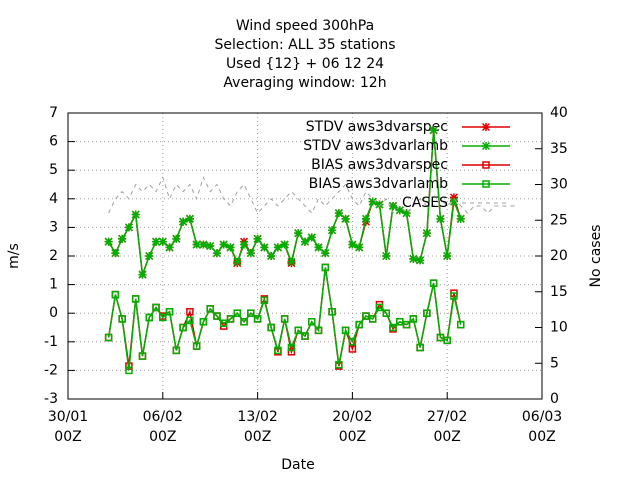  What do you see at coordinates (379, 165) in the screenshot?
I see `legend-label: BIAS aws3dvarspec` at bounding box center [379, 165].